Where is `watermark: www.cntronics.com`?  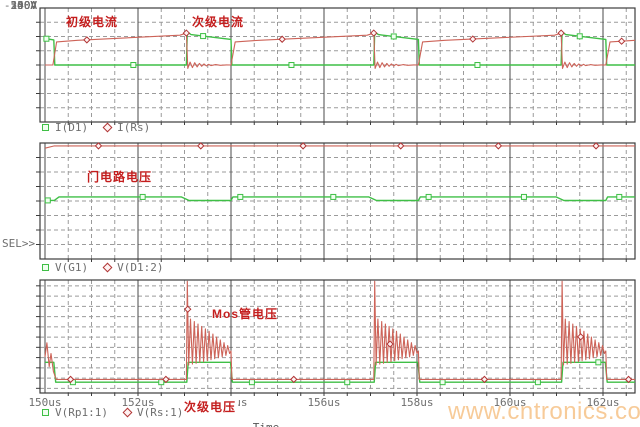
watermark: www.cntronics.com is located at coordinates (544, 411).